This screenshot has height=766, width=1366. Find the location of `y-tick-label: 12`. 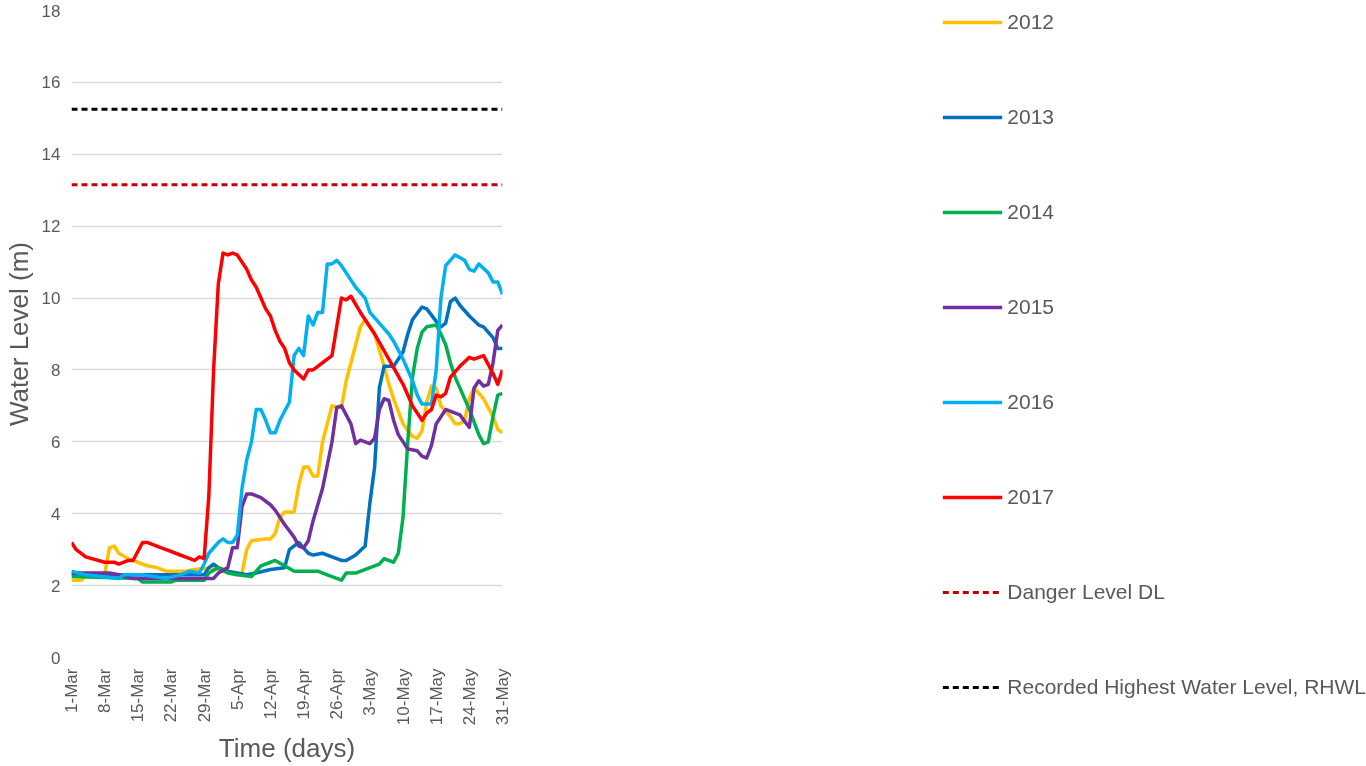

y-tick-label: 12 is located at coordinates (51, 227).